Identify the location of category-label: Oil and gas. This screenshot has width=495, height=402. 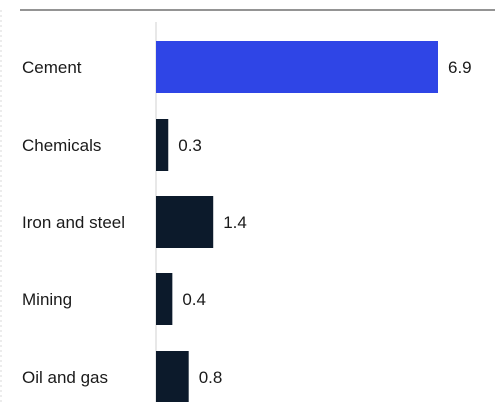
(65, 377).